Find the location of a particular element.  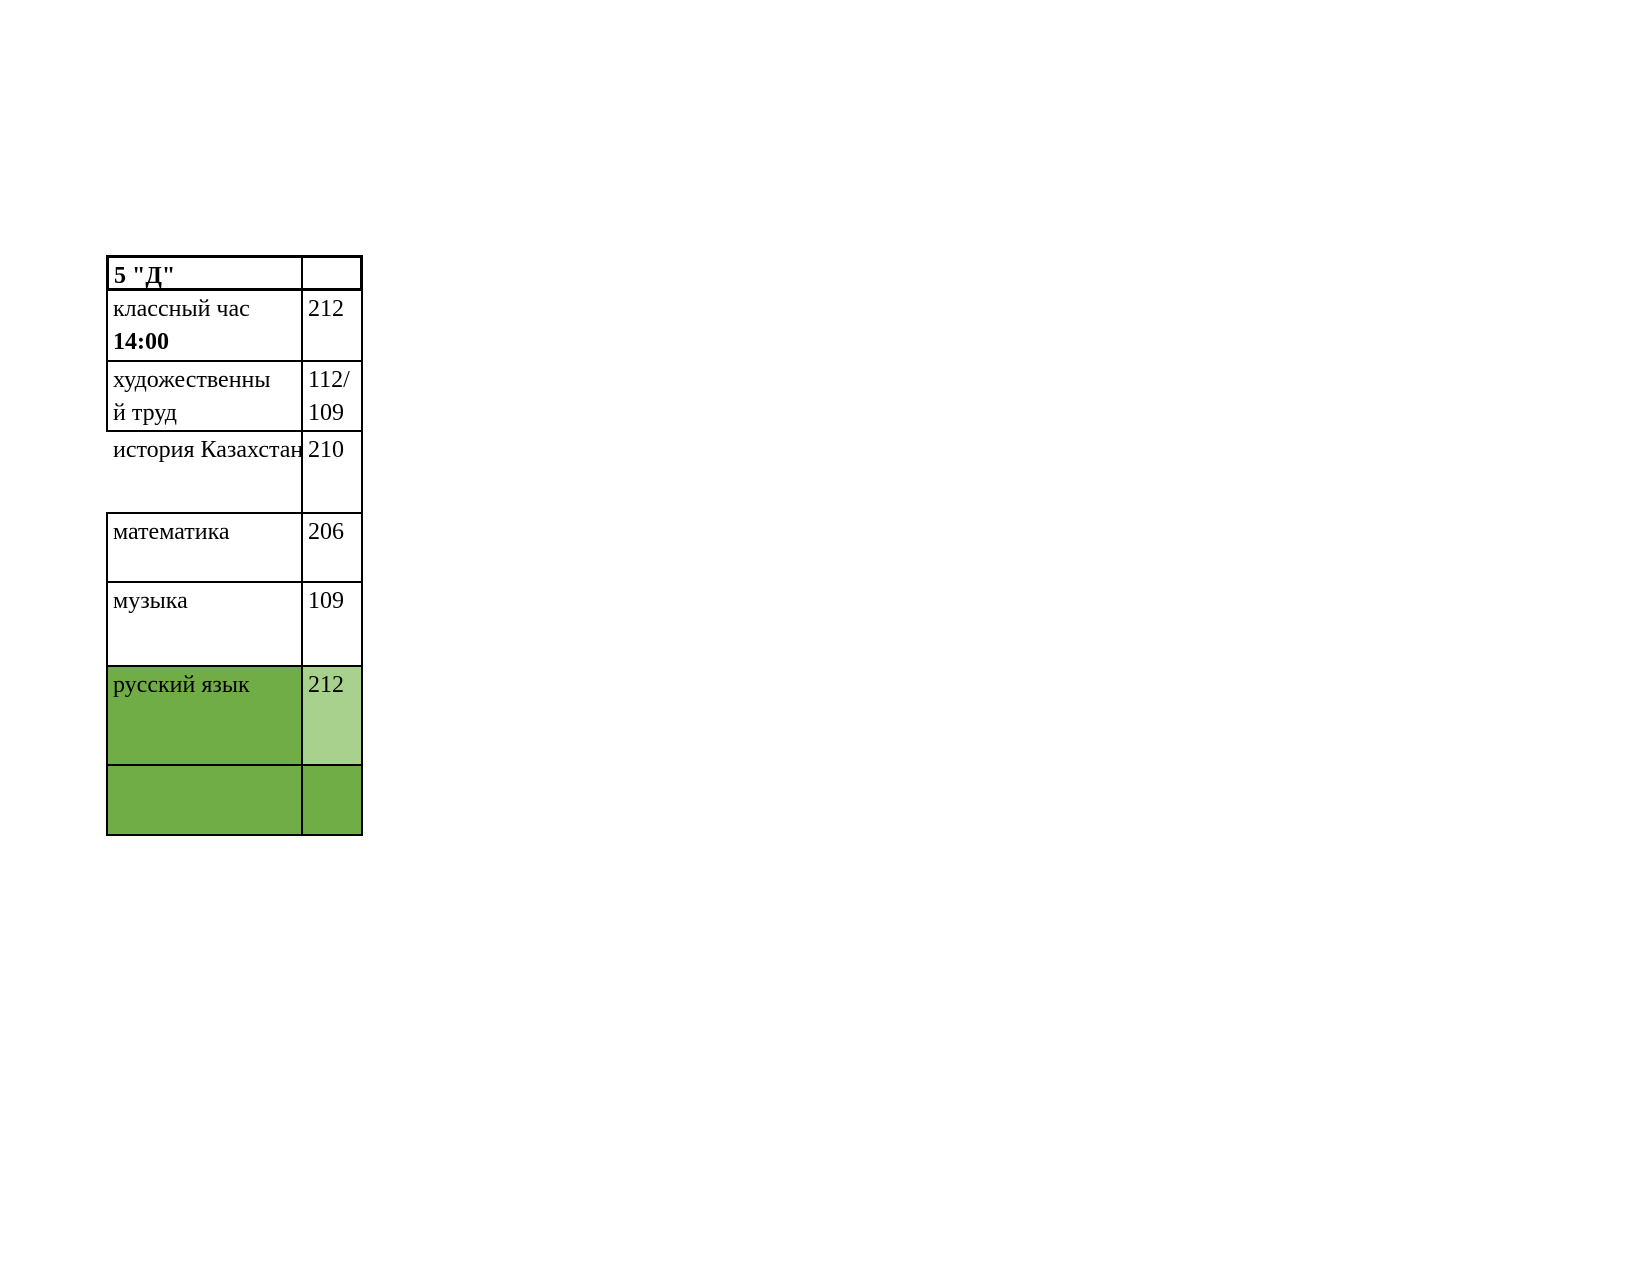

room-cell: 109 is located at coordinates (332, 625).